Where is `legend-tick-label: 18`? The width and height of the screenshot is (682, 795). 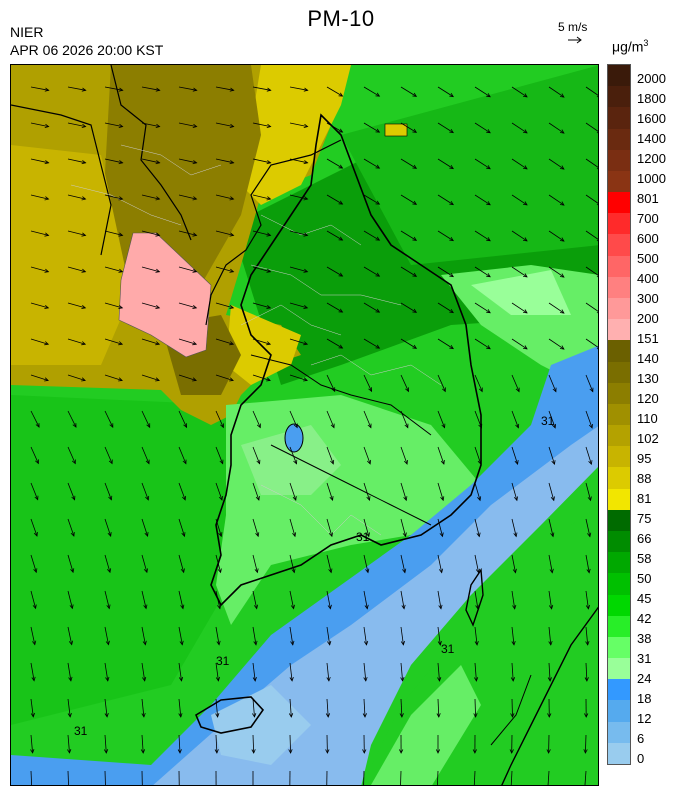 legend-tick-label: 18 is located at coordinates (644, 698).